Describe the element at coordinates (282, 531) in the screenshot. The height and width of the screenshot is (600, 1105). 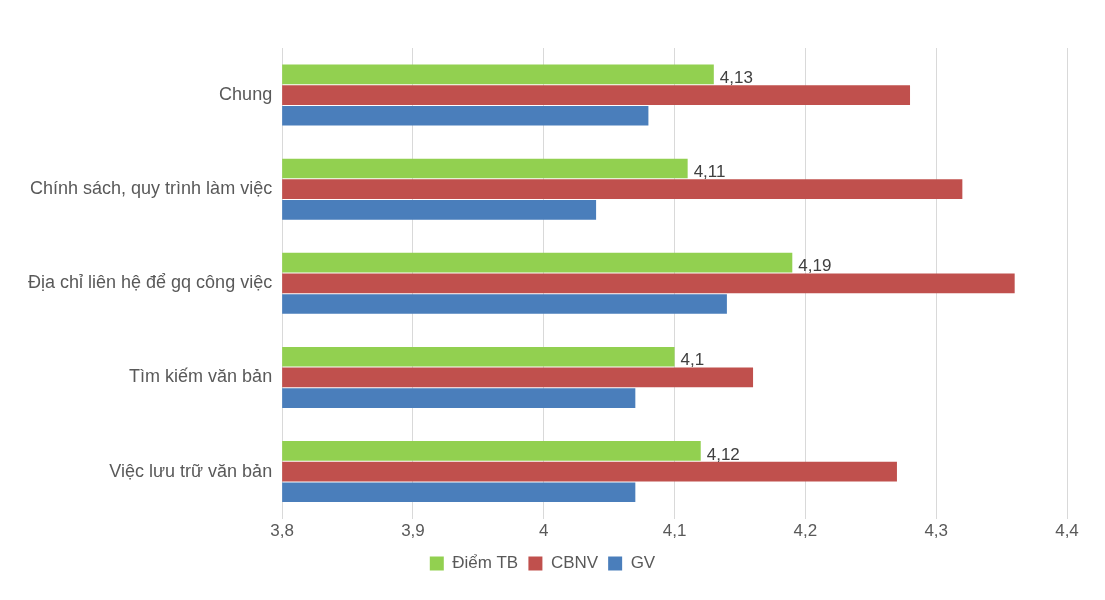
I see `x-tick-label: 3,8` at that location.